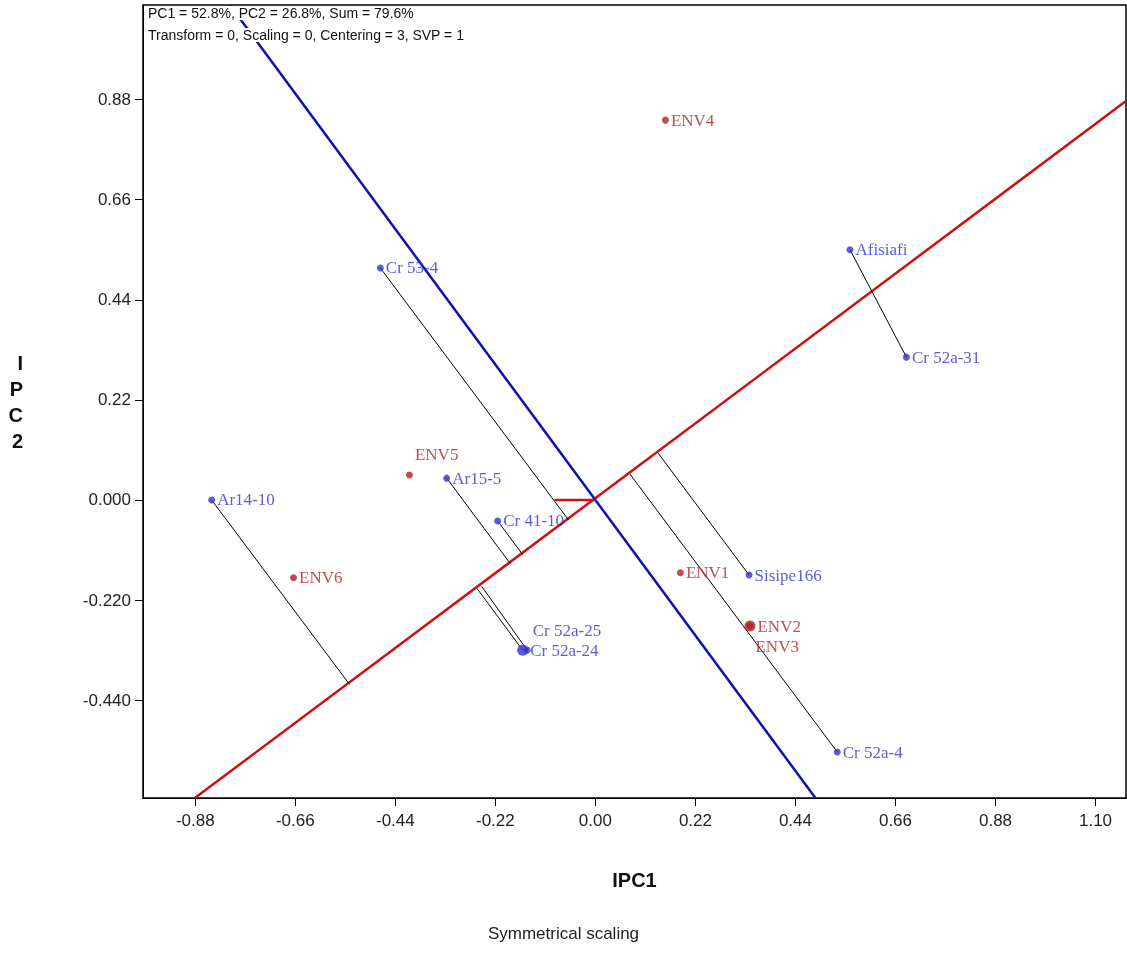 The height and width of the screenshot is (964, 1127). I want to click on series-label: ENV5, so click(436, 455).